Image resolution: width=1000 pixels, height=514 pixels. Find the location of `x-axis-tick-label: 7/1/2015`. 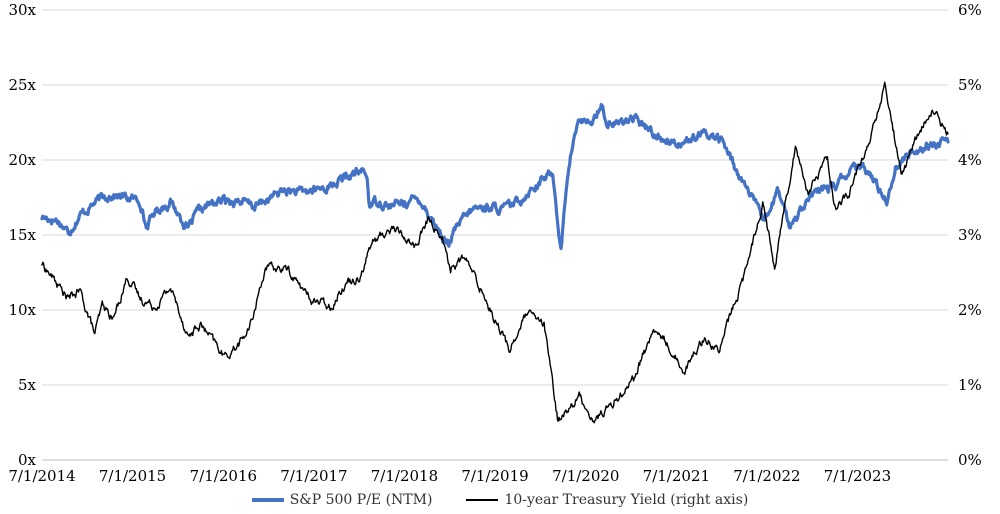

x-axis-tick-label: 7/1/2015 is located at coordinates (132, 476).